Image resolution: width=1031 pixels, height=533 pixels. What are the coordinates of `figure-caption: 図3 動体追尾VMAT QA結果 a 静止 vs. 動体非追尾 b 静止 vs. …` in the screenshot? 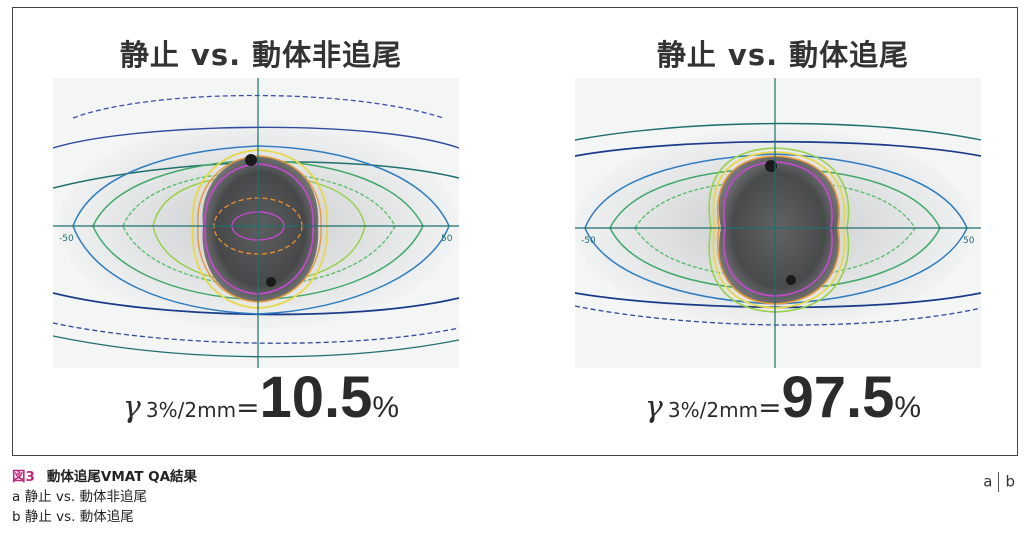 It's located at (104, 497).